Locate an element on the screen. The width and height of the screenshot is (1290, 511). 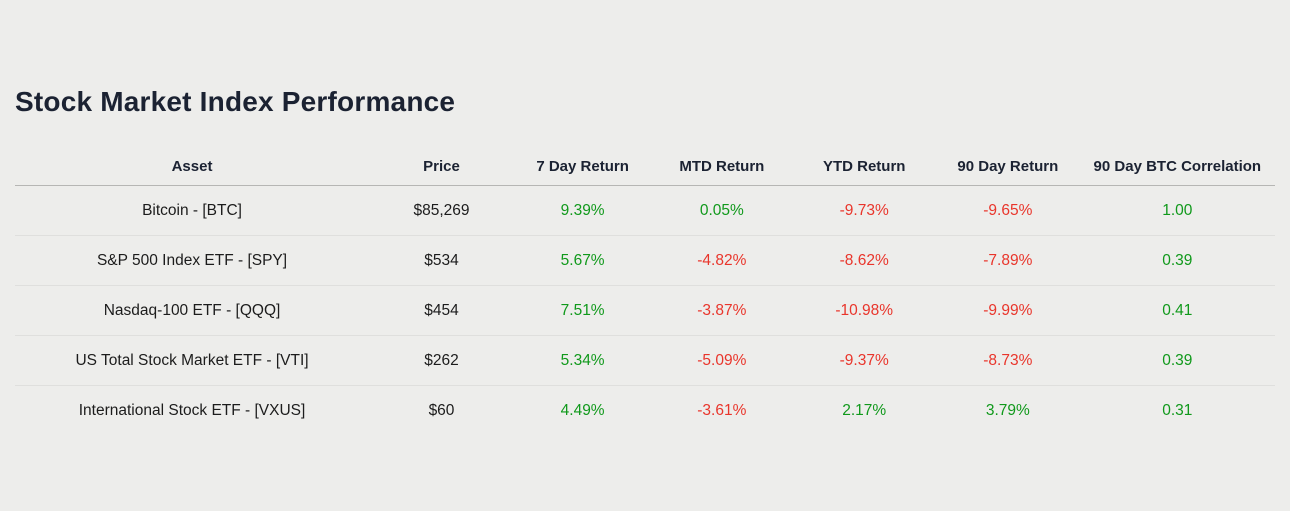
btc-correlation-cell: 1.00 is located at coordinates (1177, 210).